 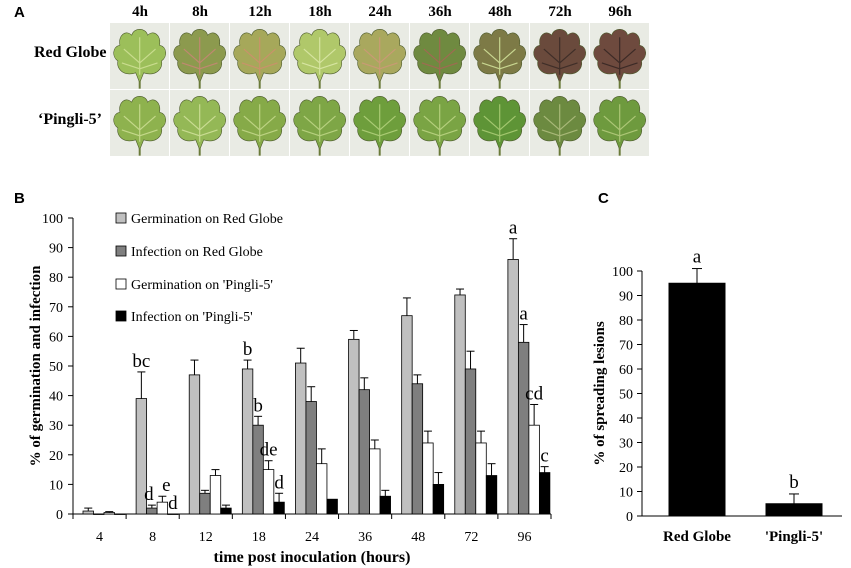 What do you see at coordinates (36, 365) in the screenshot?
I see `y-axis-title: % of germination and infection` at bounding box center [36, 365].